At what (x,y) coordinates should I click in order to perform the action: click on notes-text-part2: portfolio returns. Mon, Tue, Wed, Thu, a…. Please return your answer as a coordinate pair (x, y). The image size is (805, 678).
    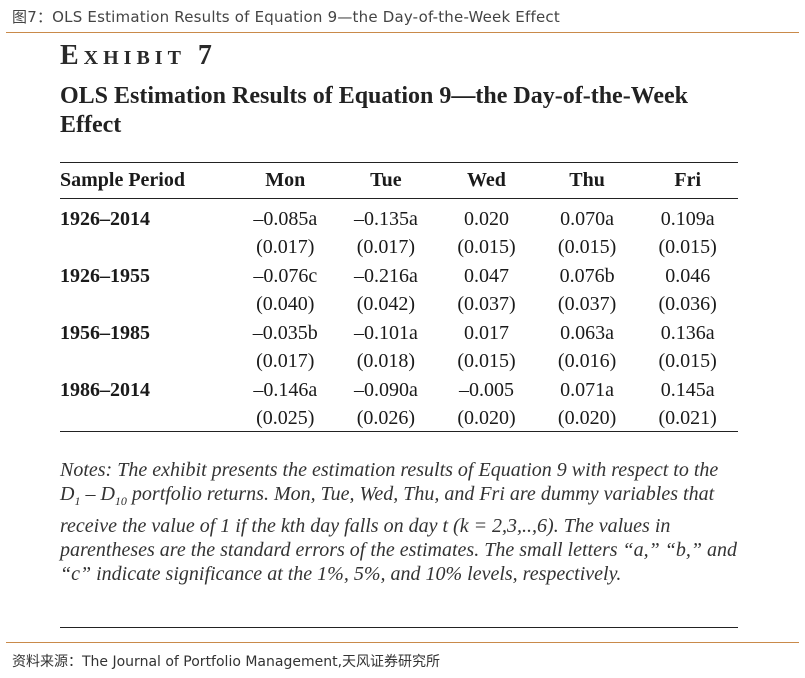
    Looking at the image, I should click on (399, 534).